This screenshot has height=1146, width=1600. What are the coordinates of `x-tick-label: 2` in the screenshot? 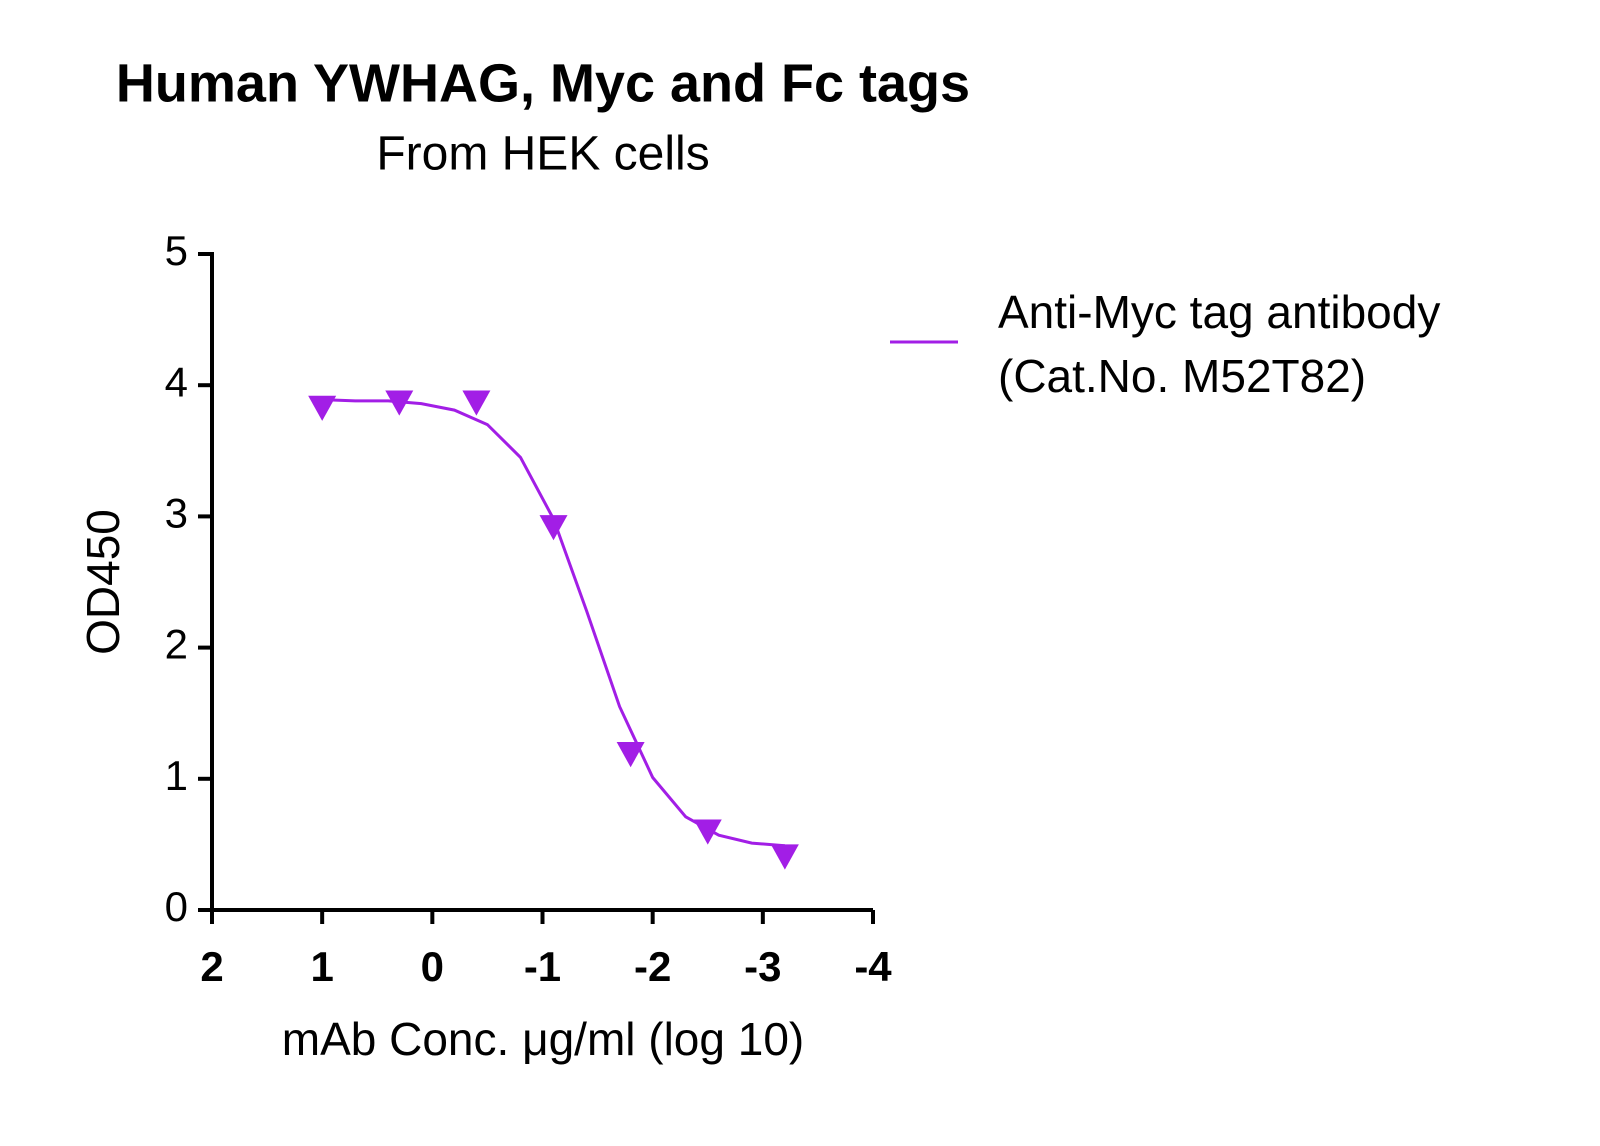 It's located at (211, 966).